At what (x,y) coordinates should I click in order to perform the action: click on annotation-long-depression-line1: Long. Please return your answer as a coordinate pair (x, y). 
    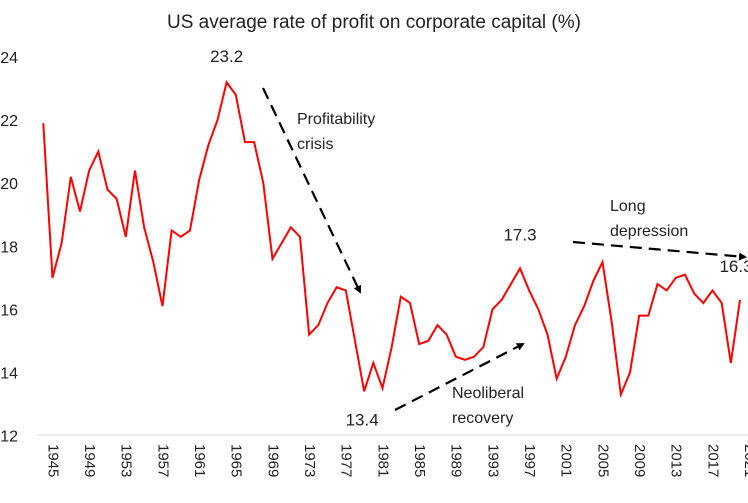
    Looking at the image, I should click on (628, 206).